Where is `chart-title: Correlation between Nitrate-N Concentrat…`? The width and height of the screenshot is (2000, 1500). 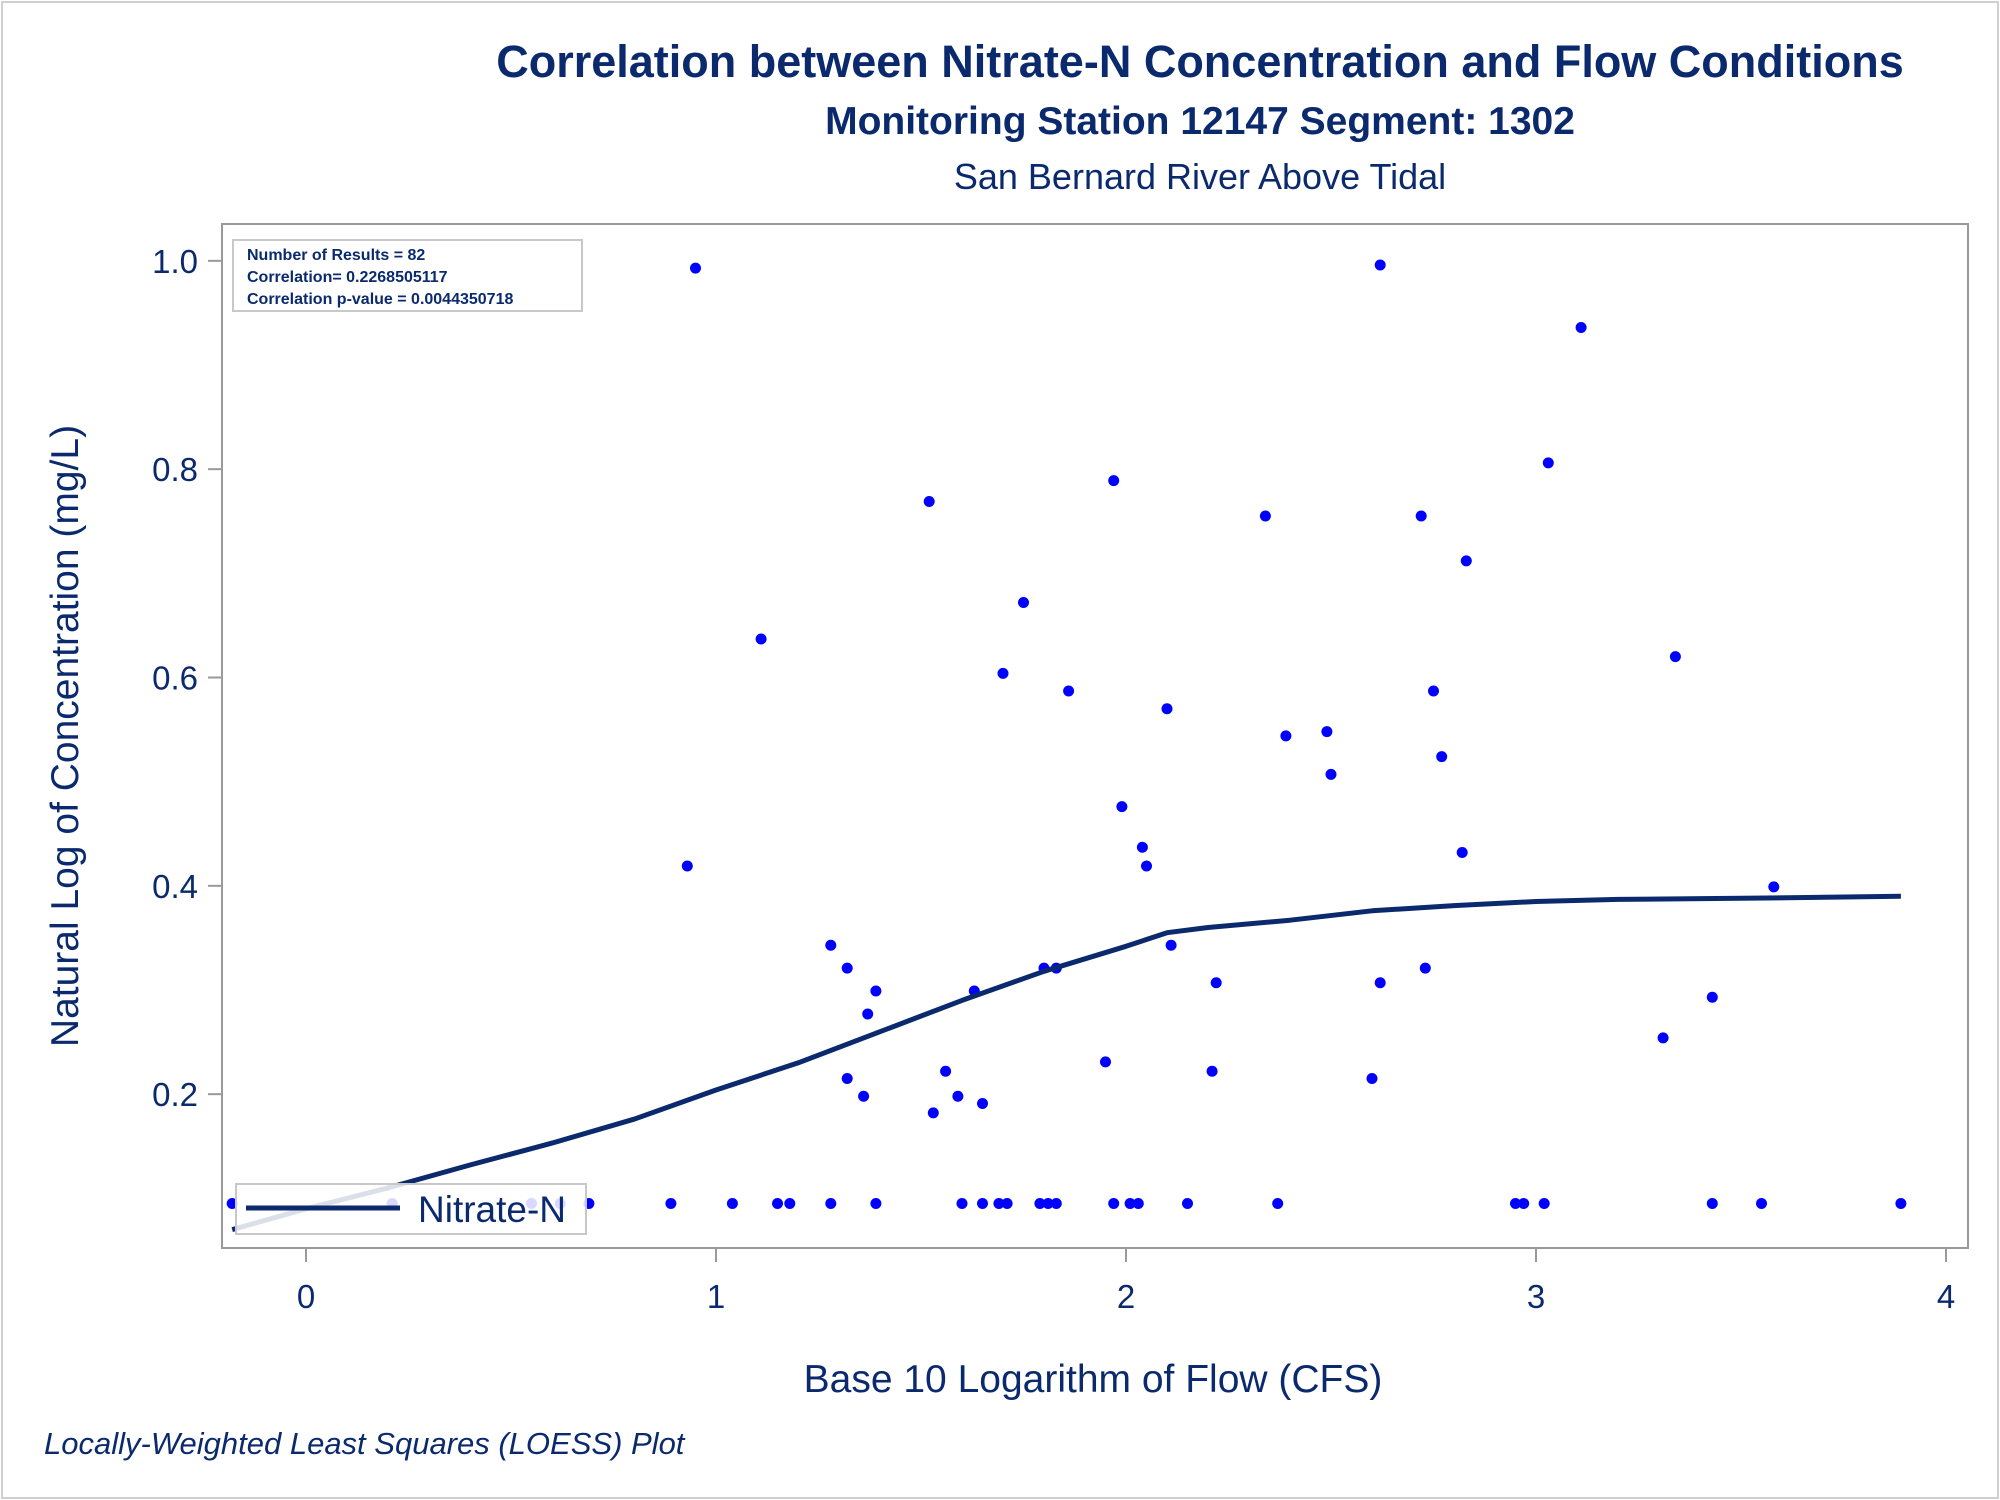
chart-title: Correlation between Nitrate-N Concentrat… is located at coordinates (1200, 61).